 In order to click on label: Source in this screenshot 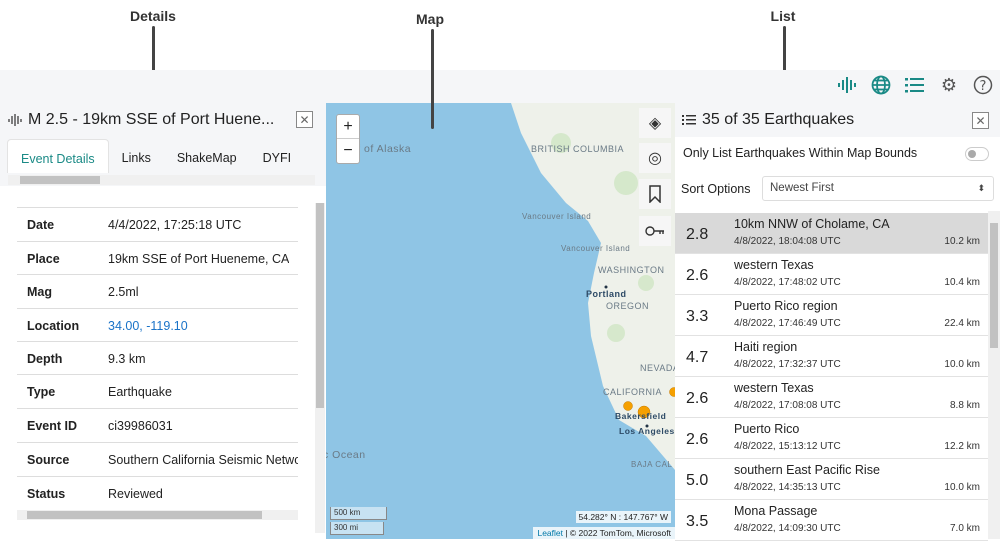, I will do `click(48, 459)`.